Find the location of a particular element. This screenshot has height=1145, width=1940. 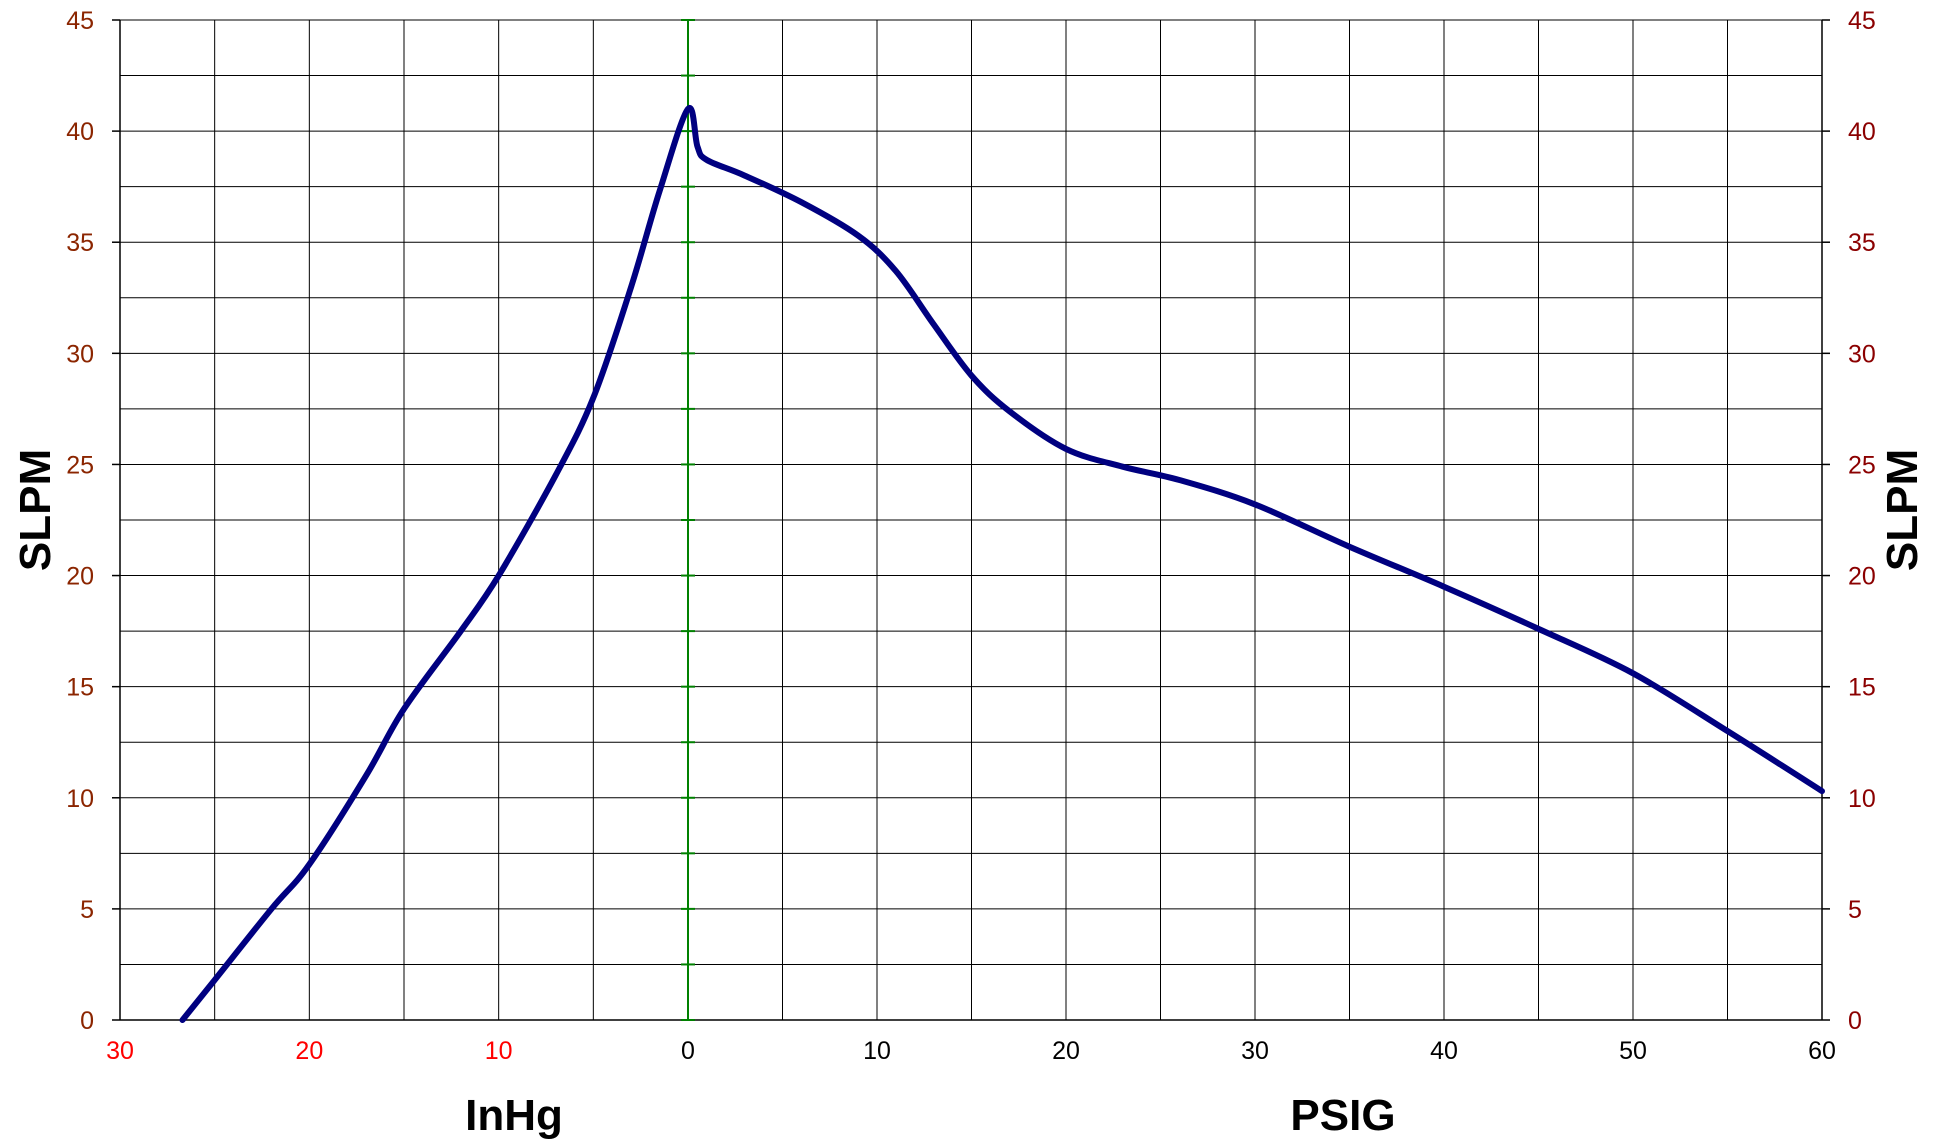

y-tick-label-left: 15 is located at coordinates (80, 688).